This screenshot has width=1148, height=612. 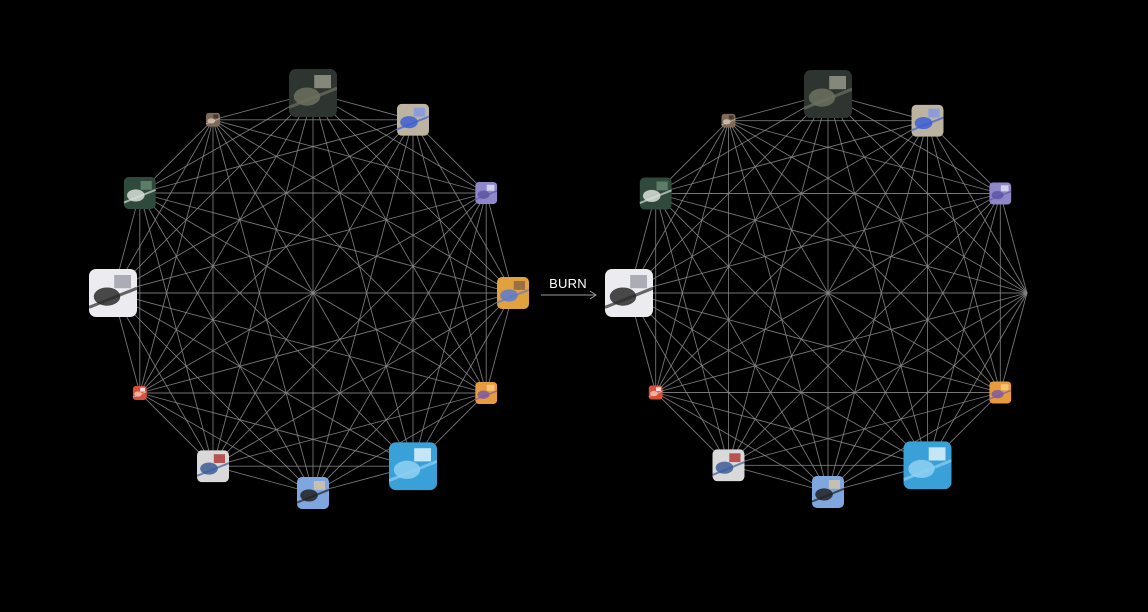 What do you see at coordinates (568, 283) in the screenshot?
I see `transition-label: BURN` at bounding box center [568, 283].